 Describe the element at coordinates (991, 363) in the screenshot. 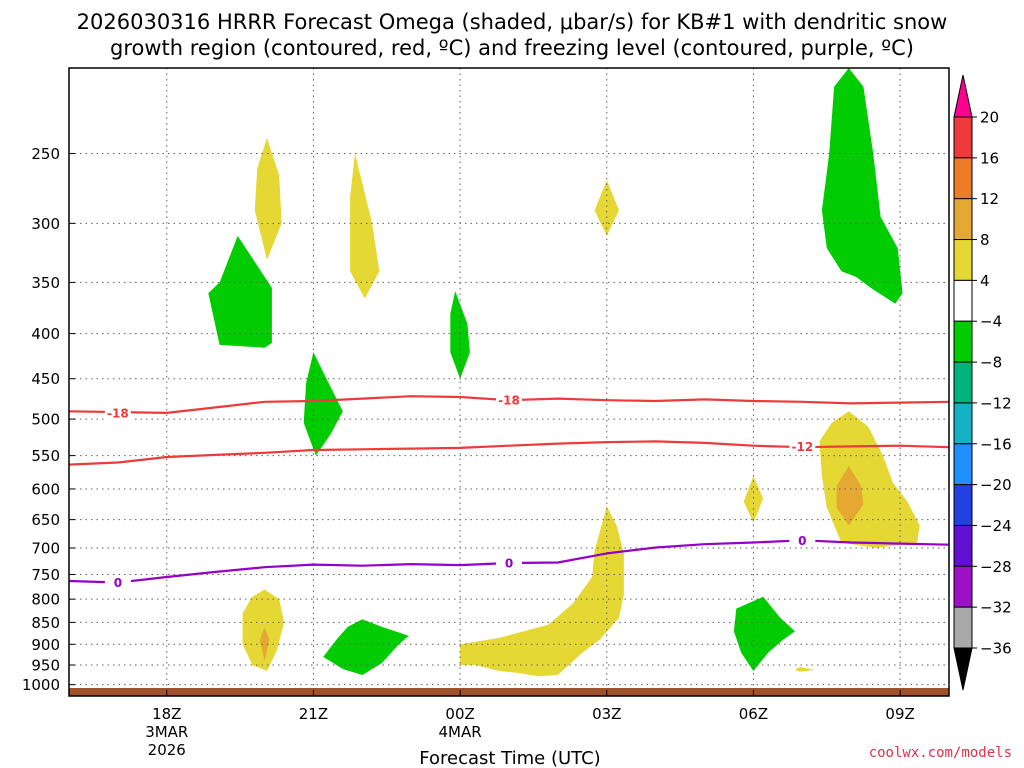

I see `colorbar-label-6: −8` at that location.